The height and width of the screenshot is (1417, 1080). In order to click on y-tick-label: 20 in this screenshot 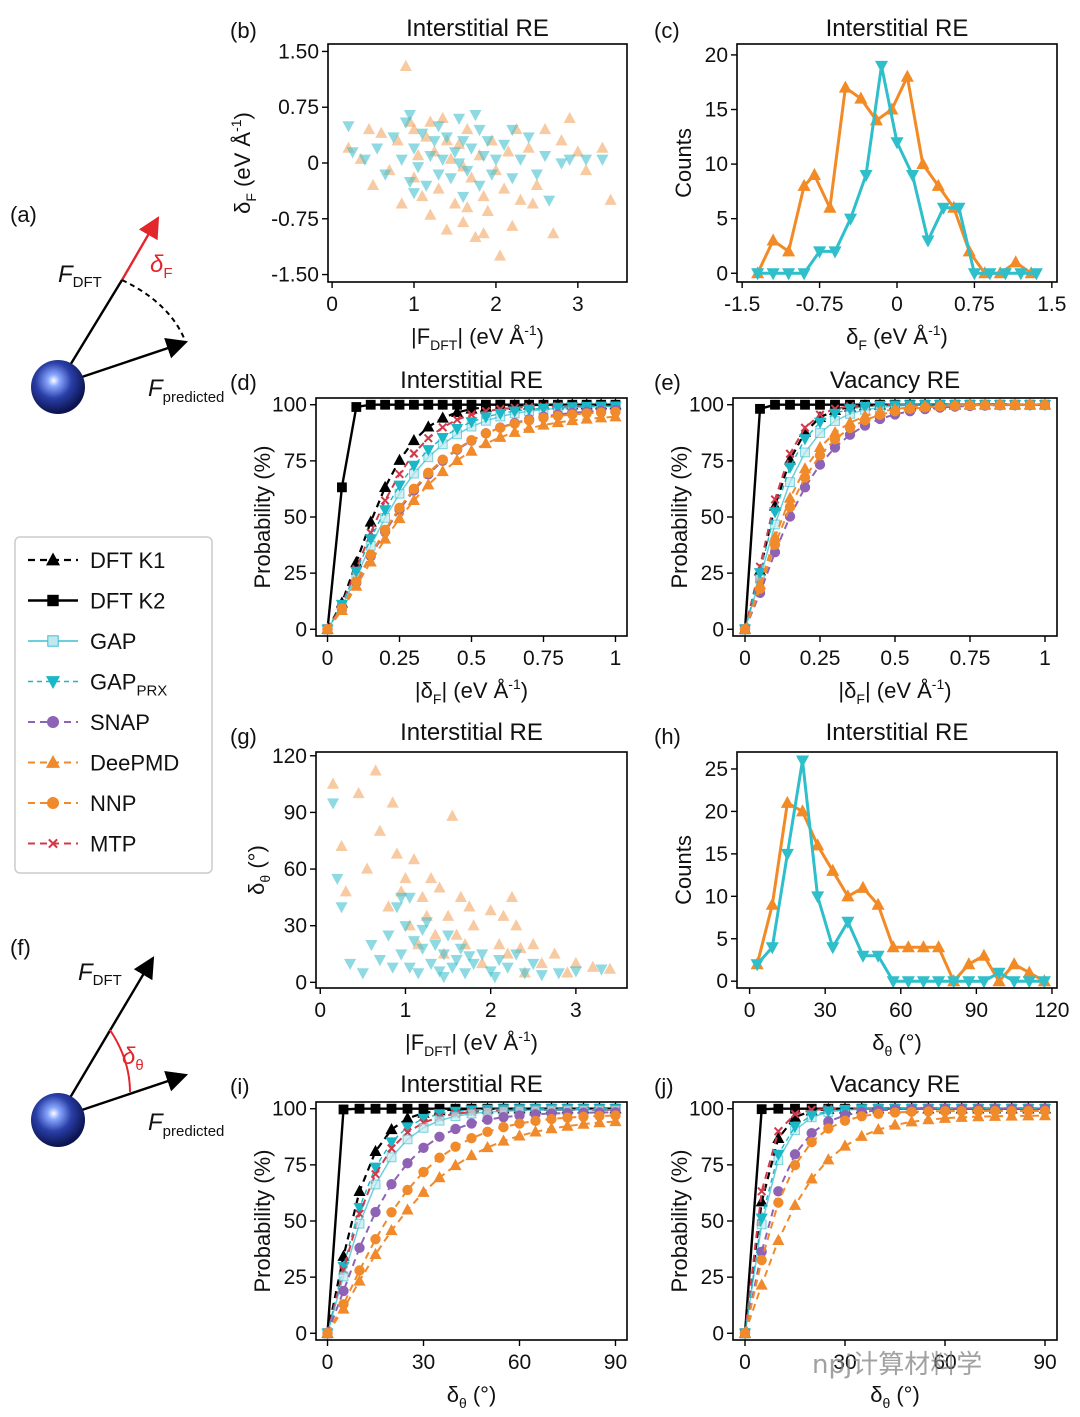, I will do `click(716, 811)`.